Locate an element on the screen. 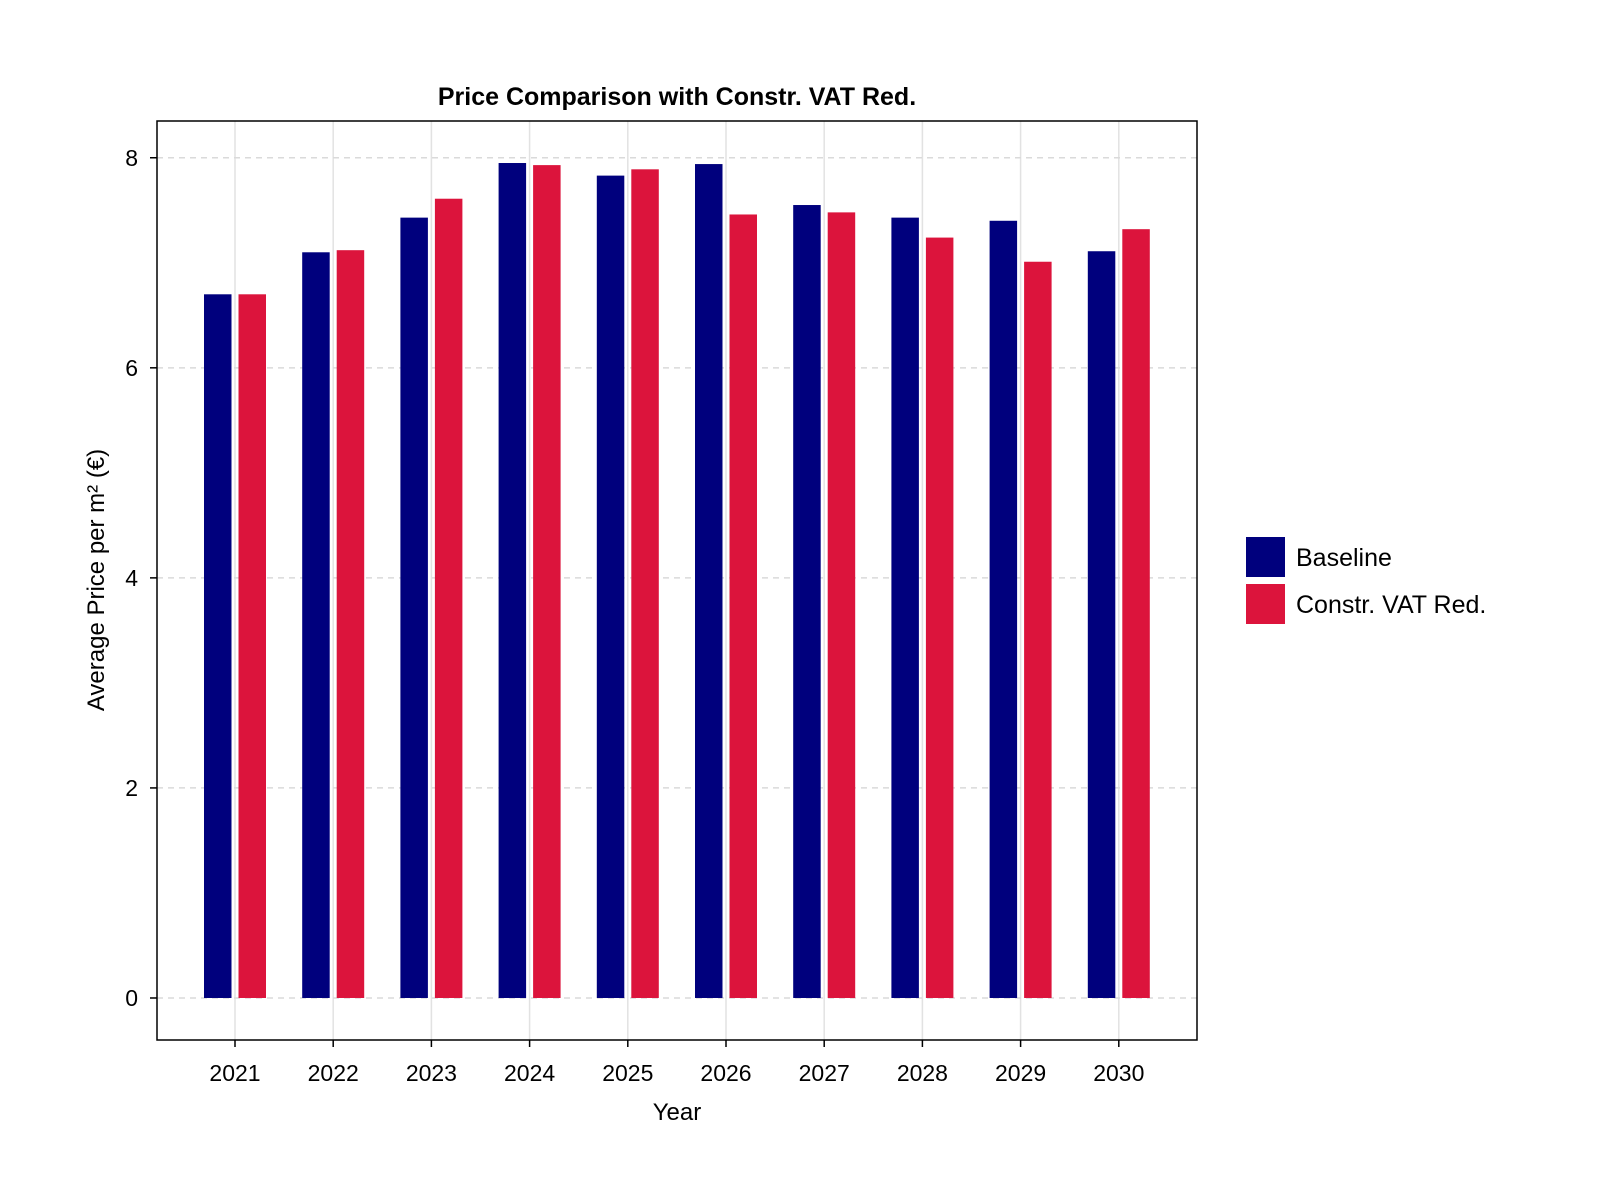 Image resolution: width=1600 pixels, height=1200 pixels. y-tick-label: 6 is located at coordinates (131, 368).